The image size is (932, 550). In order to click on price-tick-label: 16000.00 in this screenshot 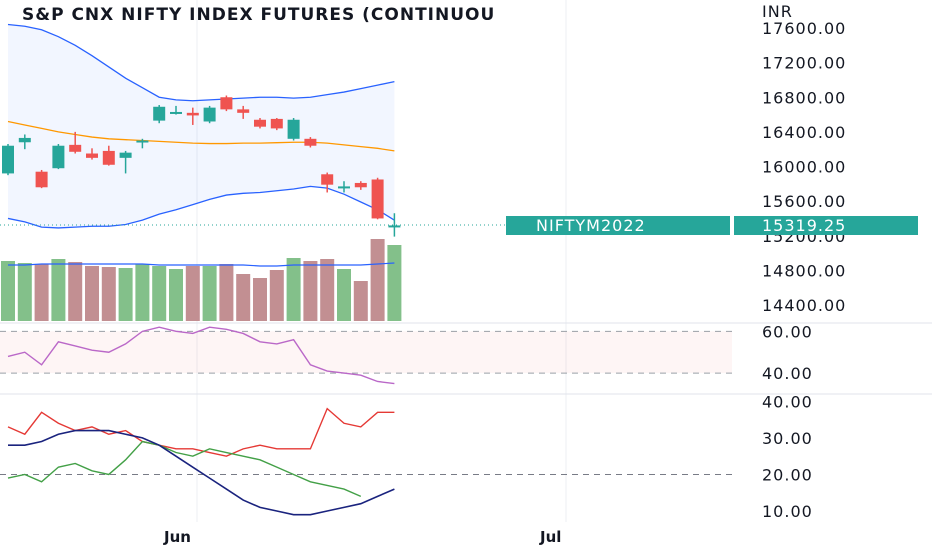, I will do `click(804, 167)`.